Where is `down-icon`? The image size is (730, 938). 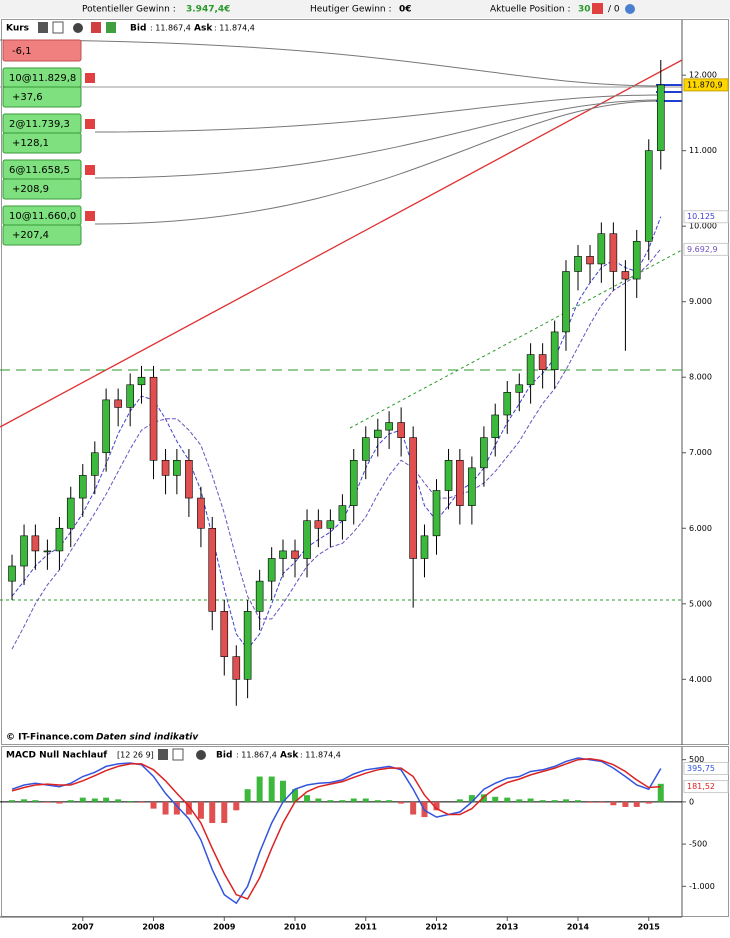
down-icon is located at coordinates (96, 27).